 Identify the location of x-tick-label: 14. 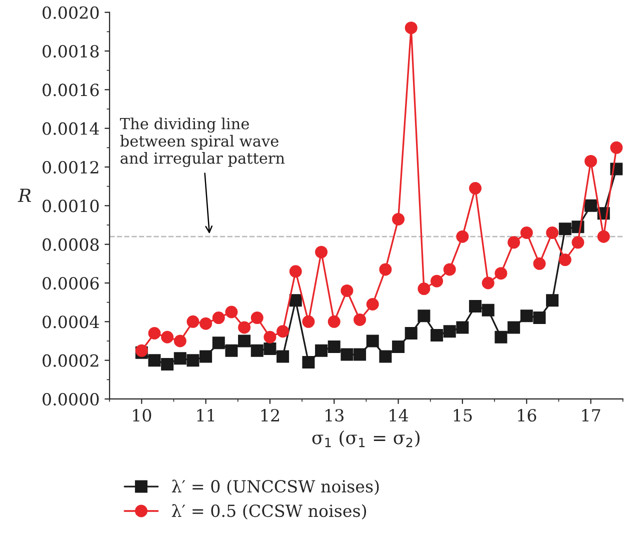
(399, 415).